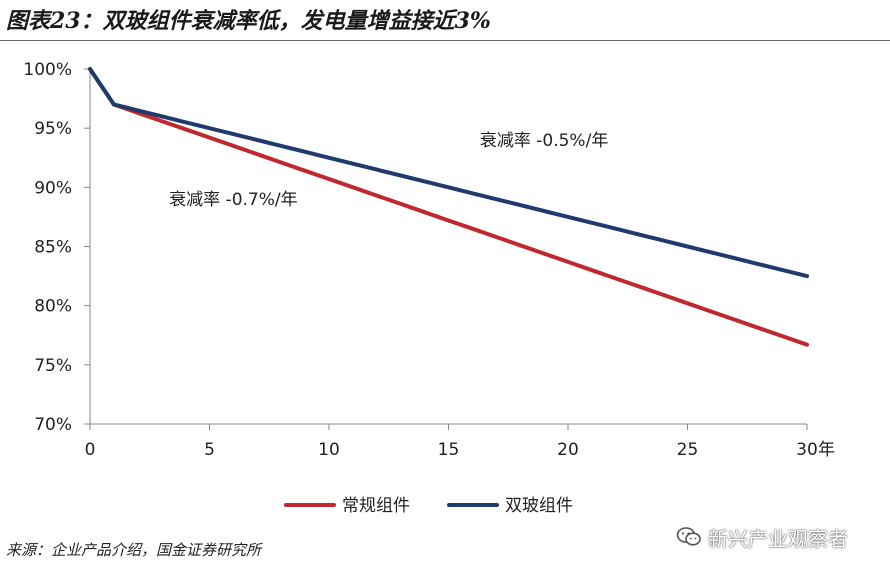  What do you see at coordinates (53, 366) in the screenshot?
I see `y-tick-label: 75%` at bounding box center [53, 366].